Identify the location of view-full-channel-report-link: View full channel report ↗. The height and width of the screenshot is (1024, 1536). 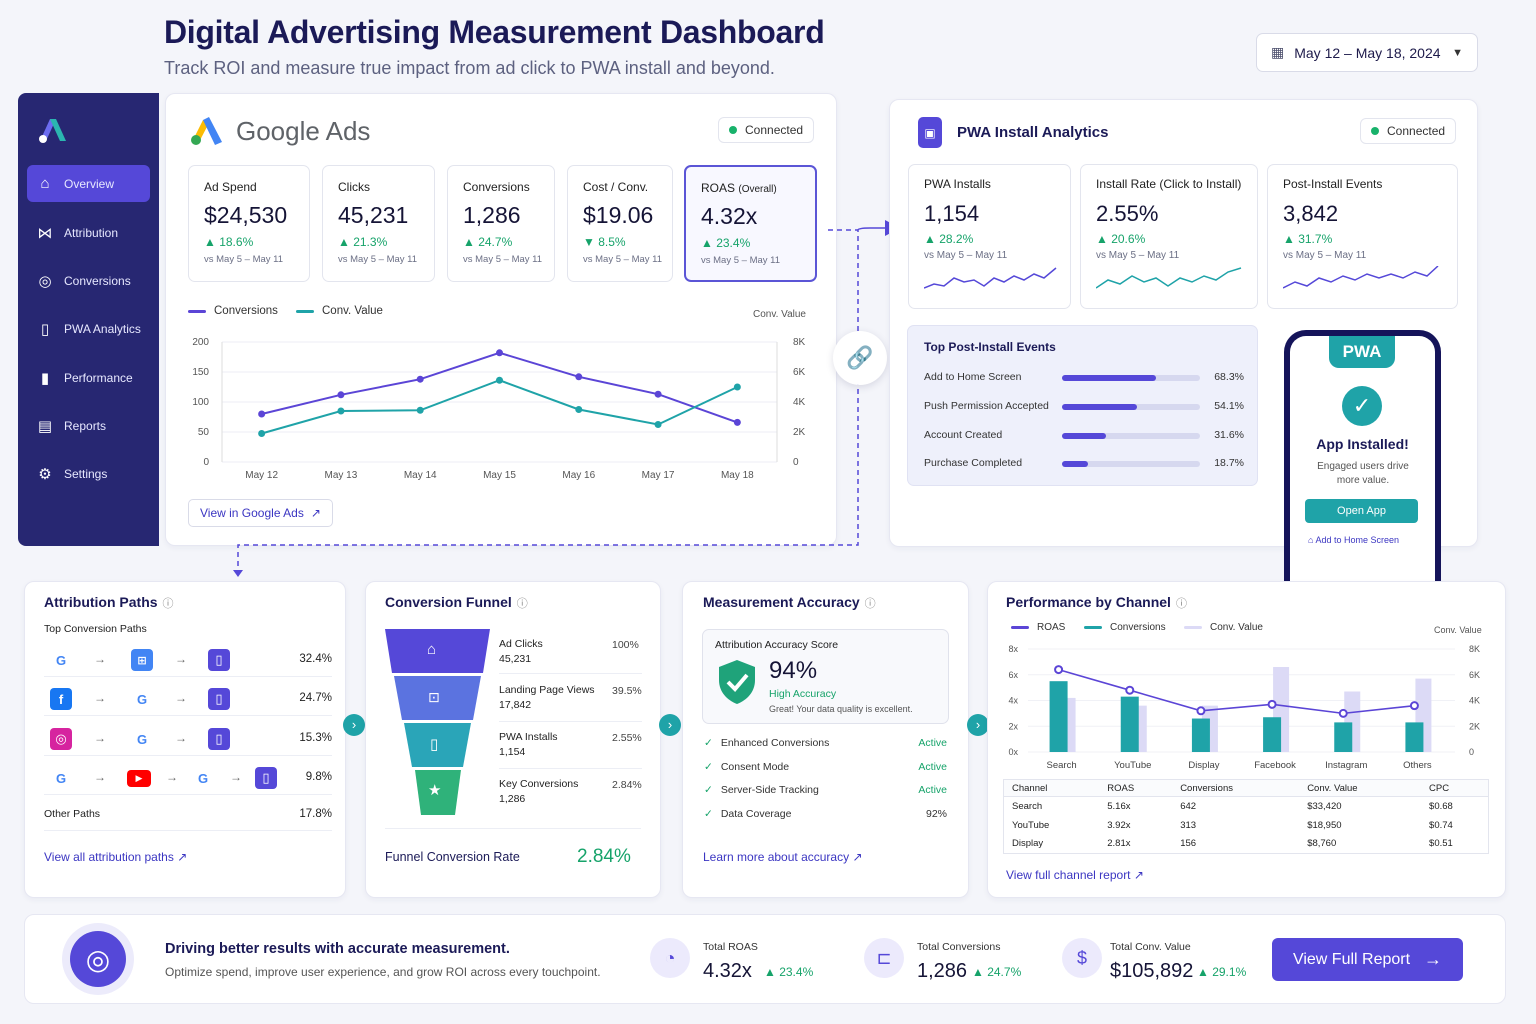
(1075, 875).